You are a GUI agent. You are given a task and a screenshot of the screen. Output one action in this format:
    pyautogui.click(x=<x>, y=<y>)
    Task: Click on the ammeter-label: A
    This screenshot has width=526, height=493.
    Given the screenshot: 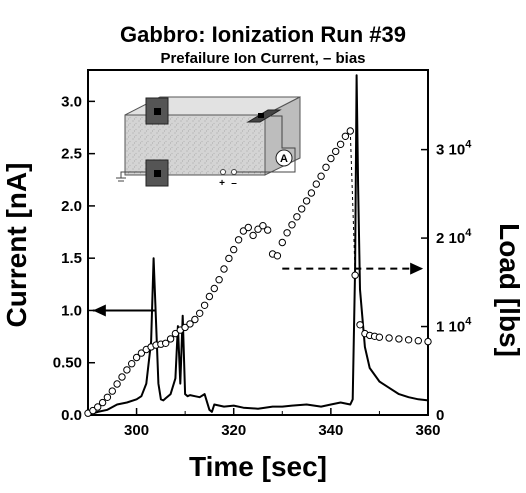 What is the action you would take?
    pyautogui.click(x=284, y=159)
    